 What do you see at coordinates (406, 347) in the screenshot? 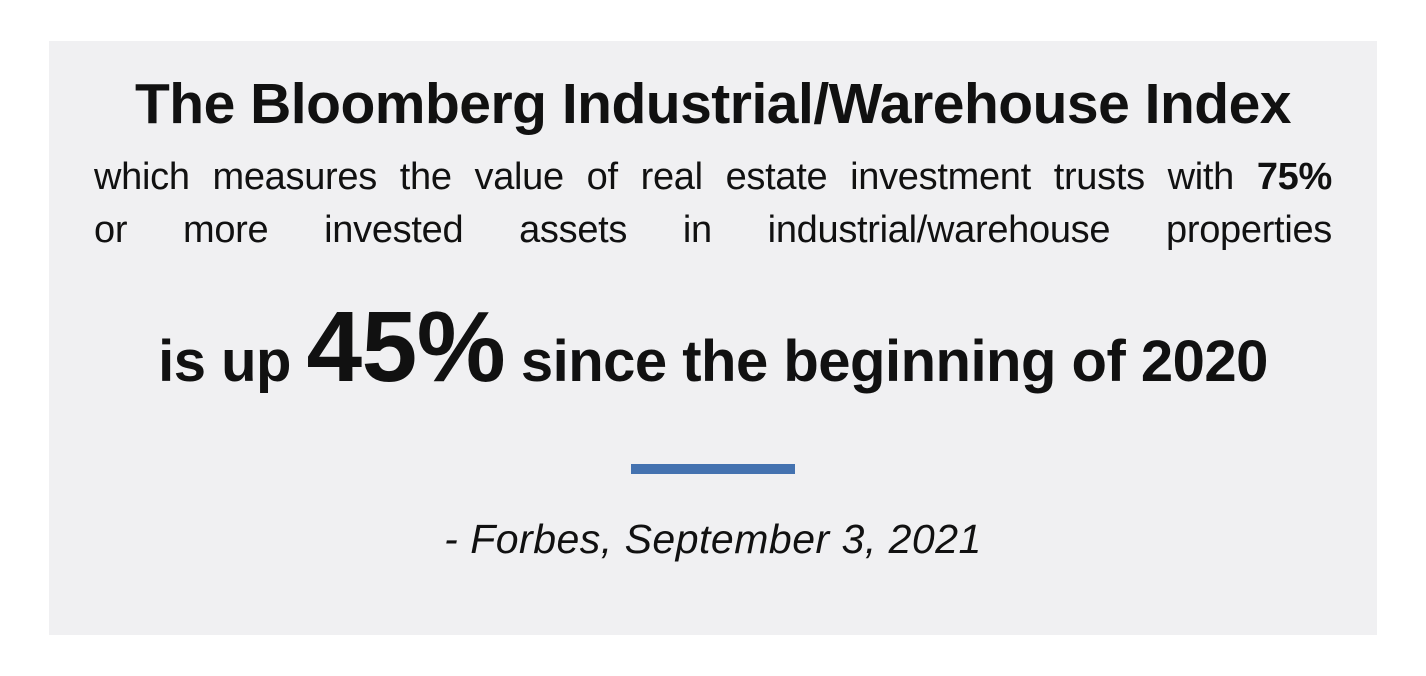
I see `statement-highlight-value: 45%` at bounding box center [406, 347].